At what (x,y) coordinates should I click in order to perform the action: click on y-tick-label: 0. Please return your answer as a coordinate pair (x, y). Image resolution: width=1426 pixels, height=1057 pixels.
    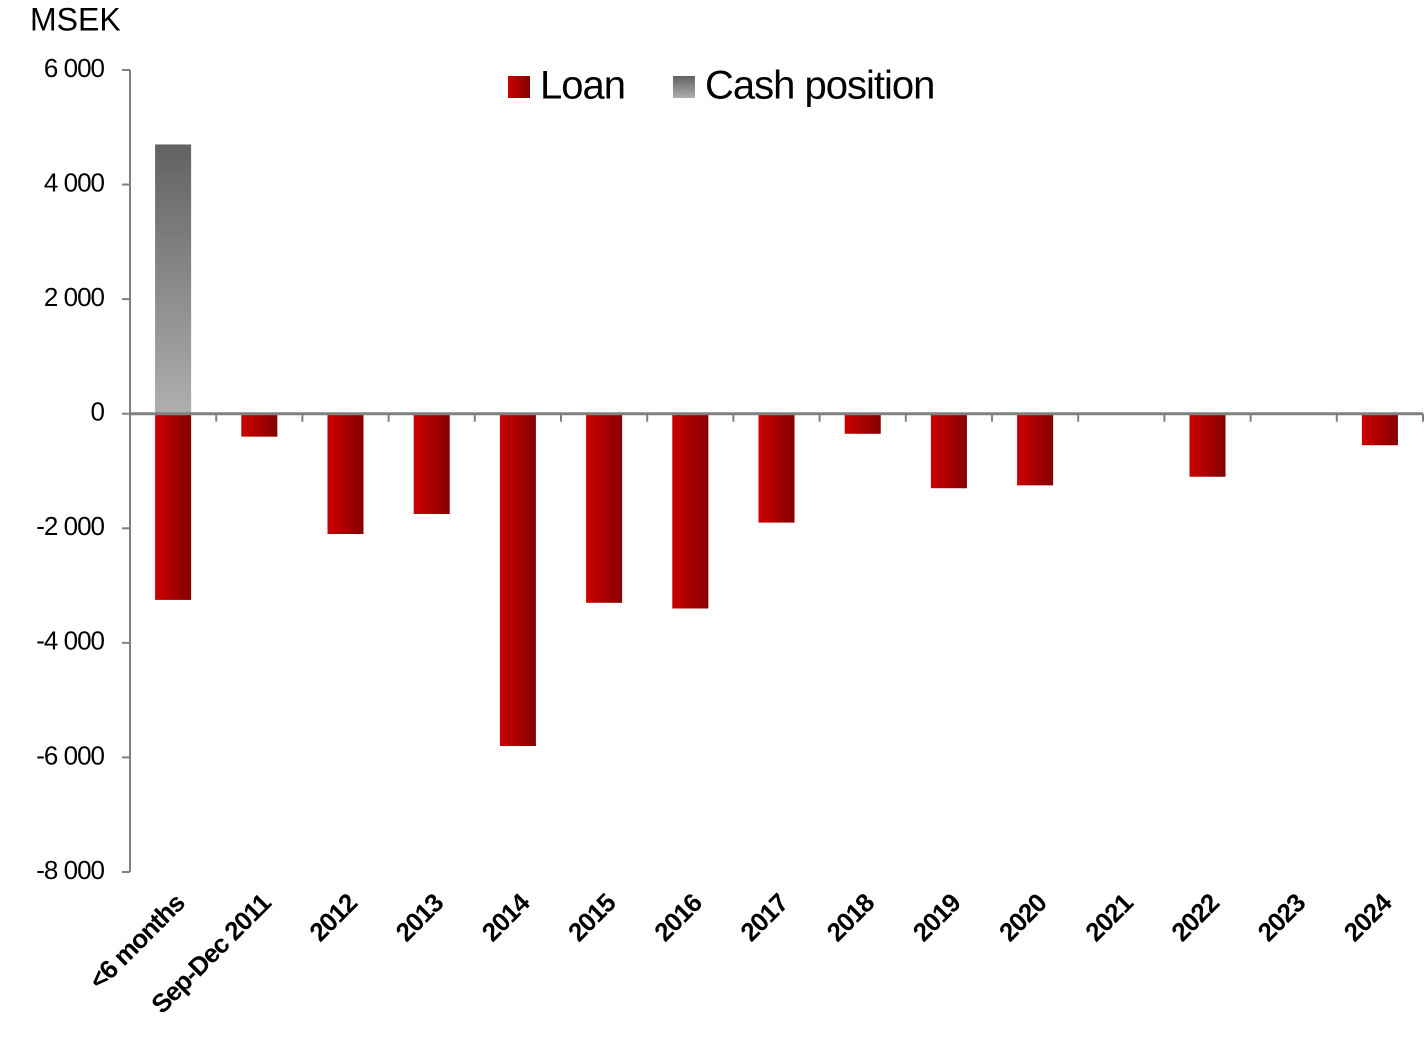
    Looking at the image, I should click on (98, 412).